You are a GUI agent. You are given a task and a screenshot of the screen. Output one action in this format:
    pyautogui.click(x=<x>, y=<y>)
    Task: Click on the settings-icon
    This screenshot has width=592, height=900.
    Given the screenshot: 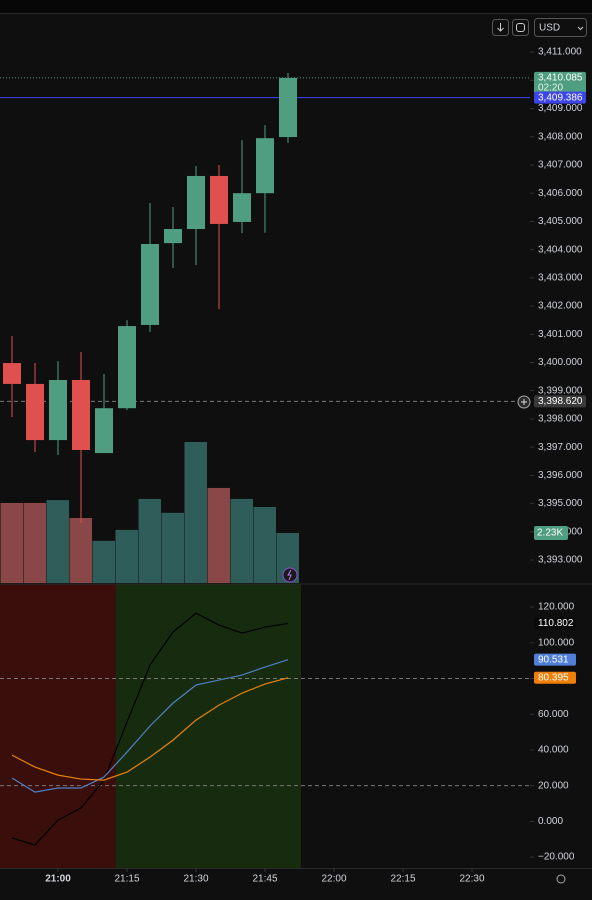 What is the action you would take?
    pyautogui.click(x=561, y=879)
    